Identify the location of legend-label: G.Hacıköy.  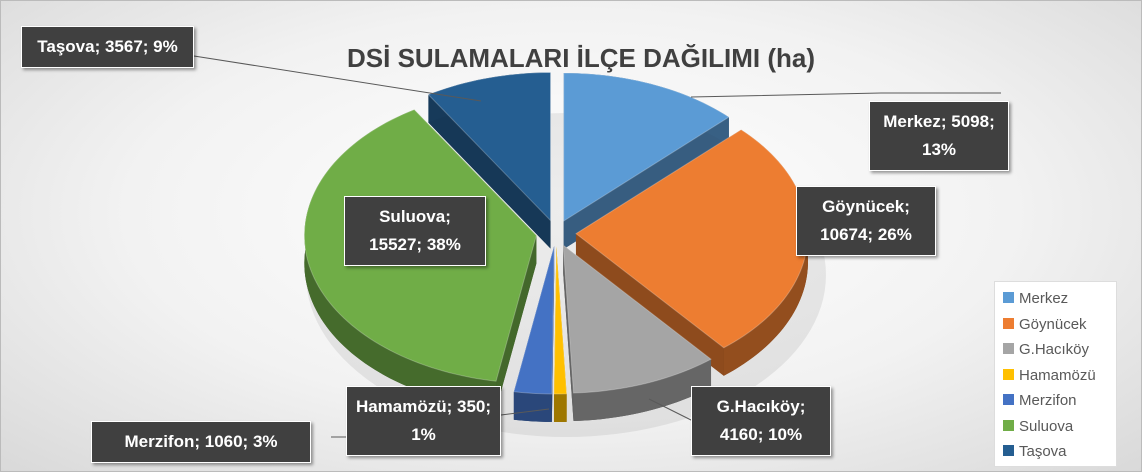
(1054, 349).